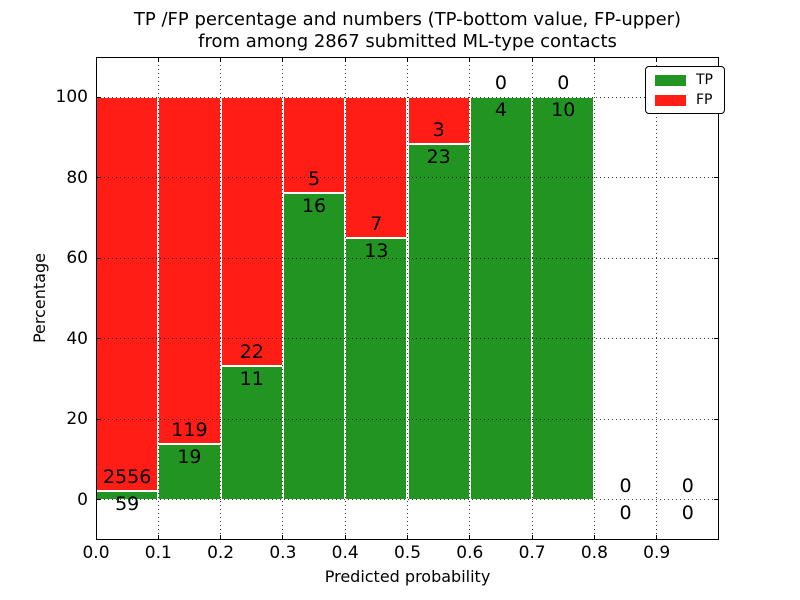 Image resolution: width=800 pixels, height=600 pixels. What do you see at coordinates (158, 553) in the screenshot?
I see `x-tick-label: 0.1` at bounding box center [158, 553].